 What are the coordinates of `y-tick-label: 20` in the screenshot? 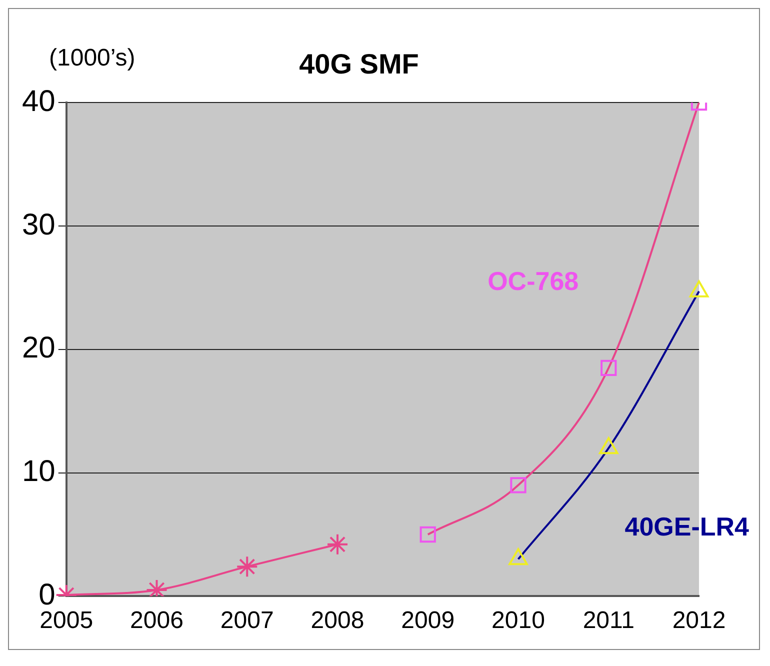 It's located at (39, 348).